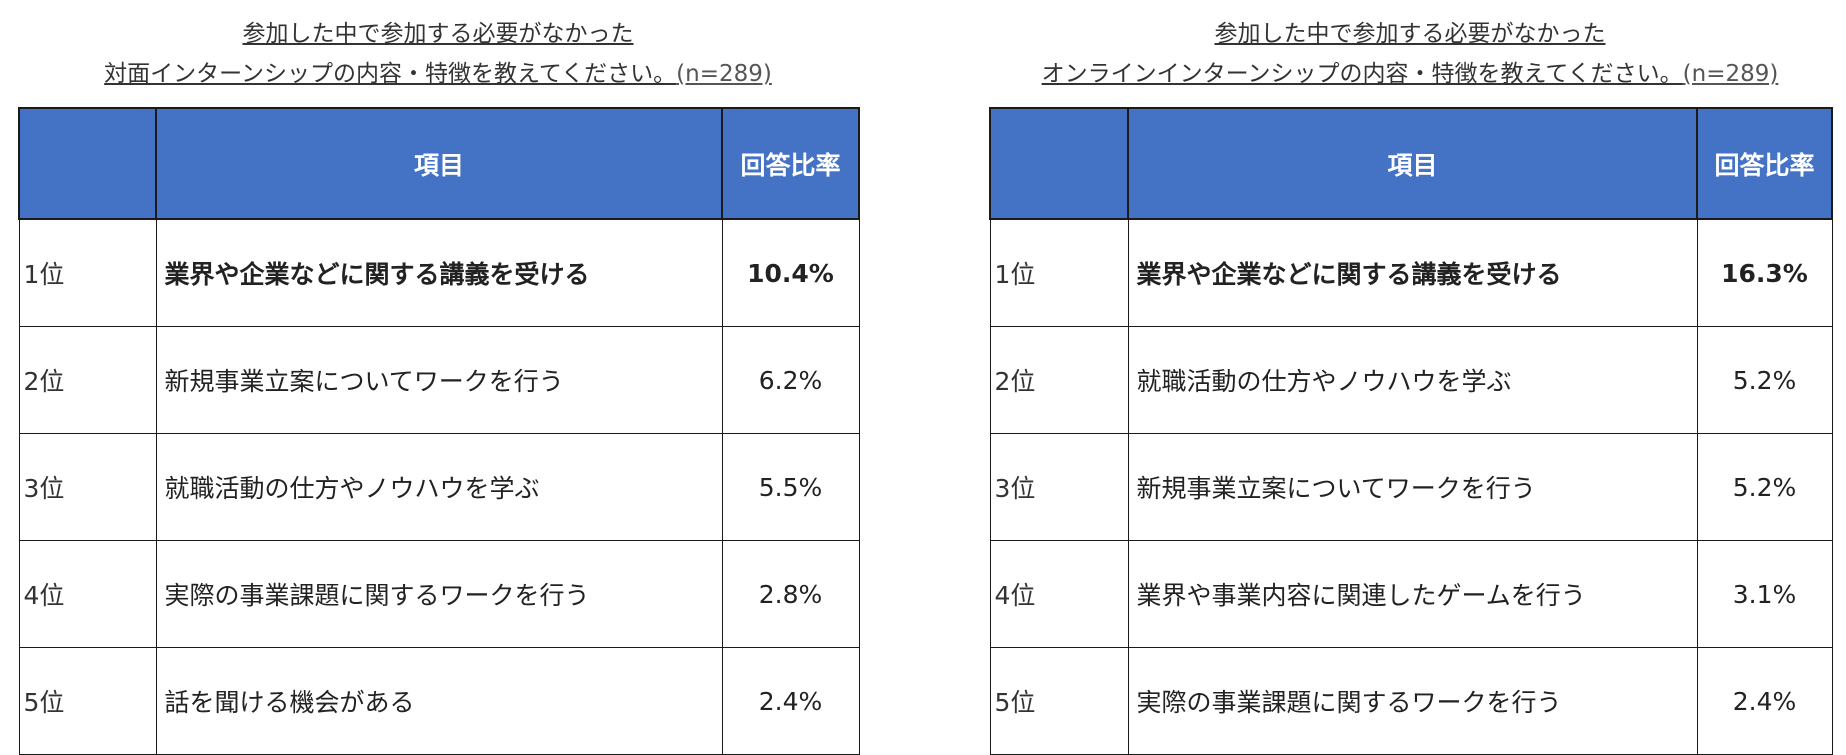 The height and width of the screenshot is (755, 1846). I want to click on table-row: 3位 就職活動の仕方やノウハウを学ぶ 5.5%, so click(439, 487).